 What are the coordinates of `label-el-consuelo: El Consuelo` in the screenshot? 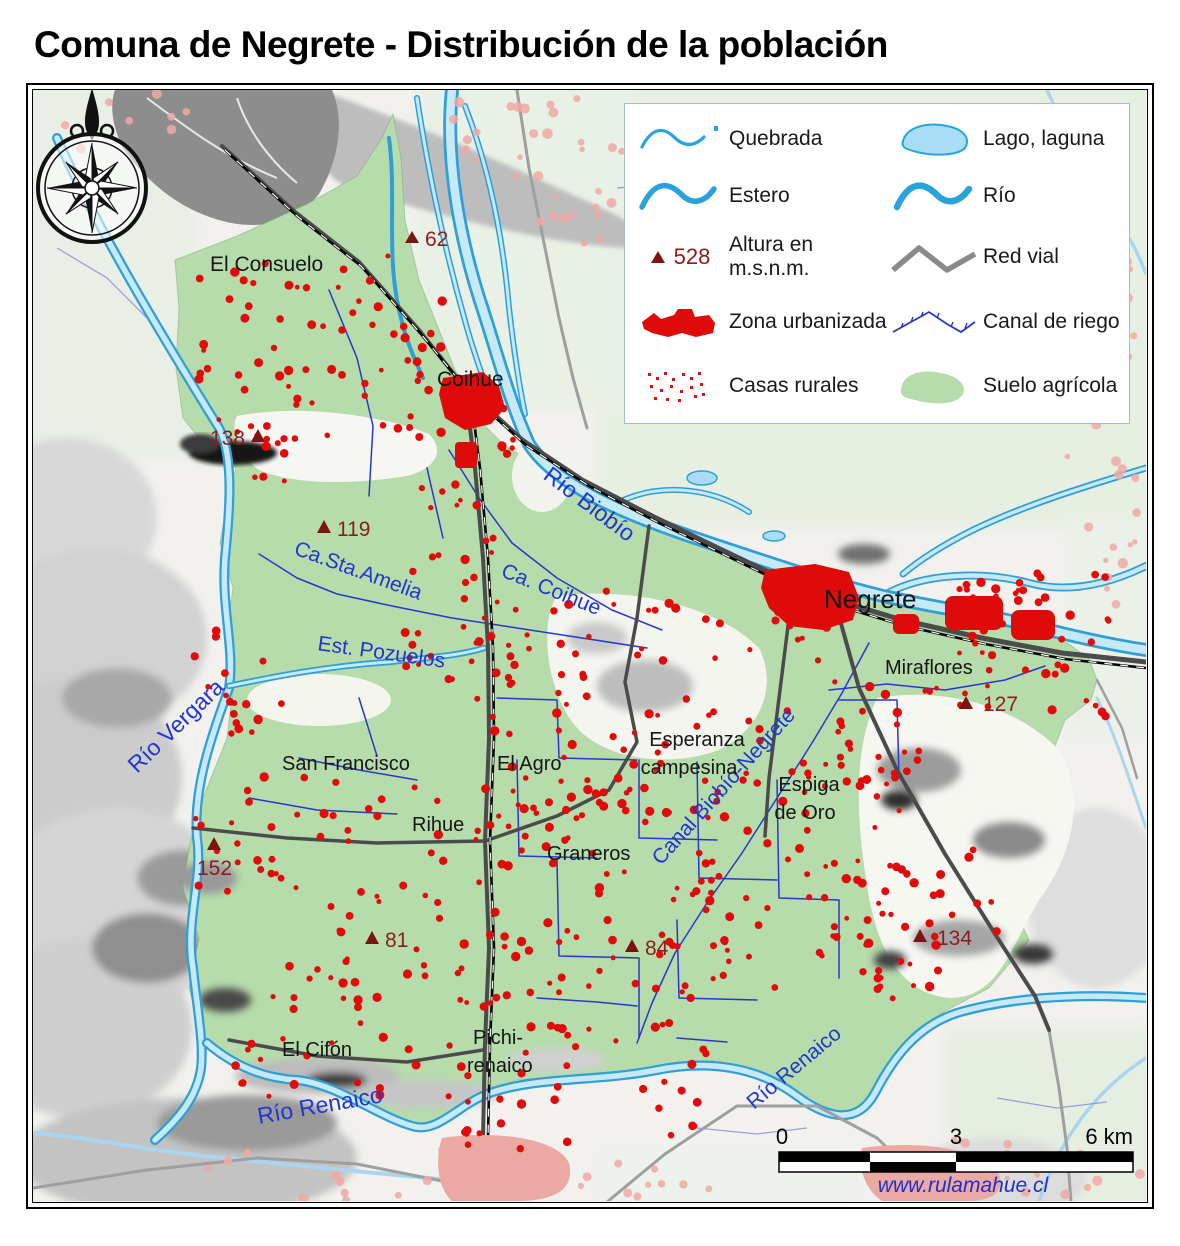 It's located at (266, 264).